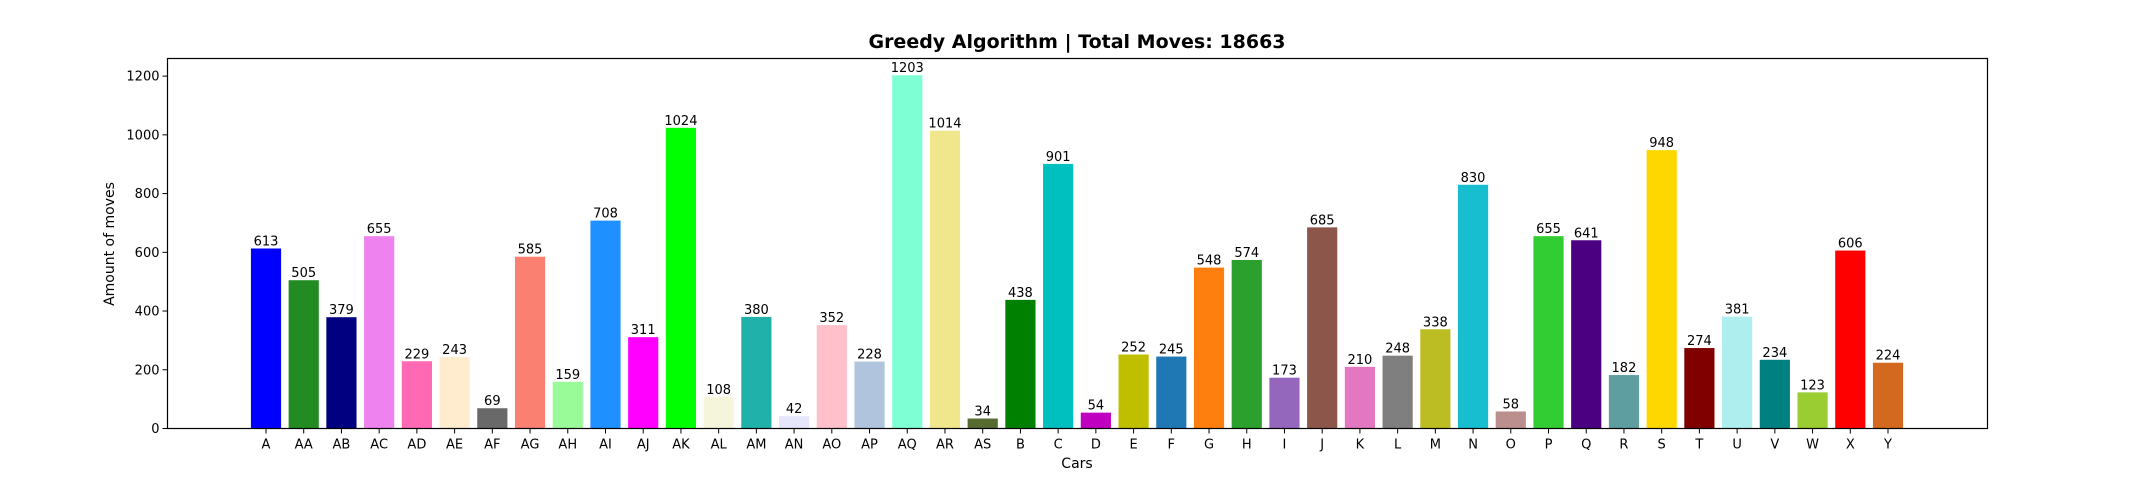 This screenshot has height=484, width=2150. What do you see at coordinates (1360, 445) in the screenshot?
I see `x-tick-label-k: K` at bounding box center [1360, 445].